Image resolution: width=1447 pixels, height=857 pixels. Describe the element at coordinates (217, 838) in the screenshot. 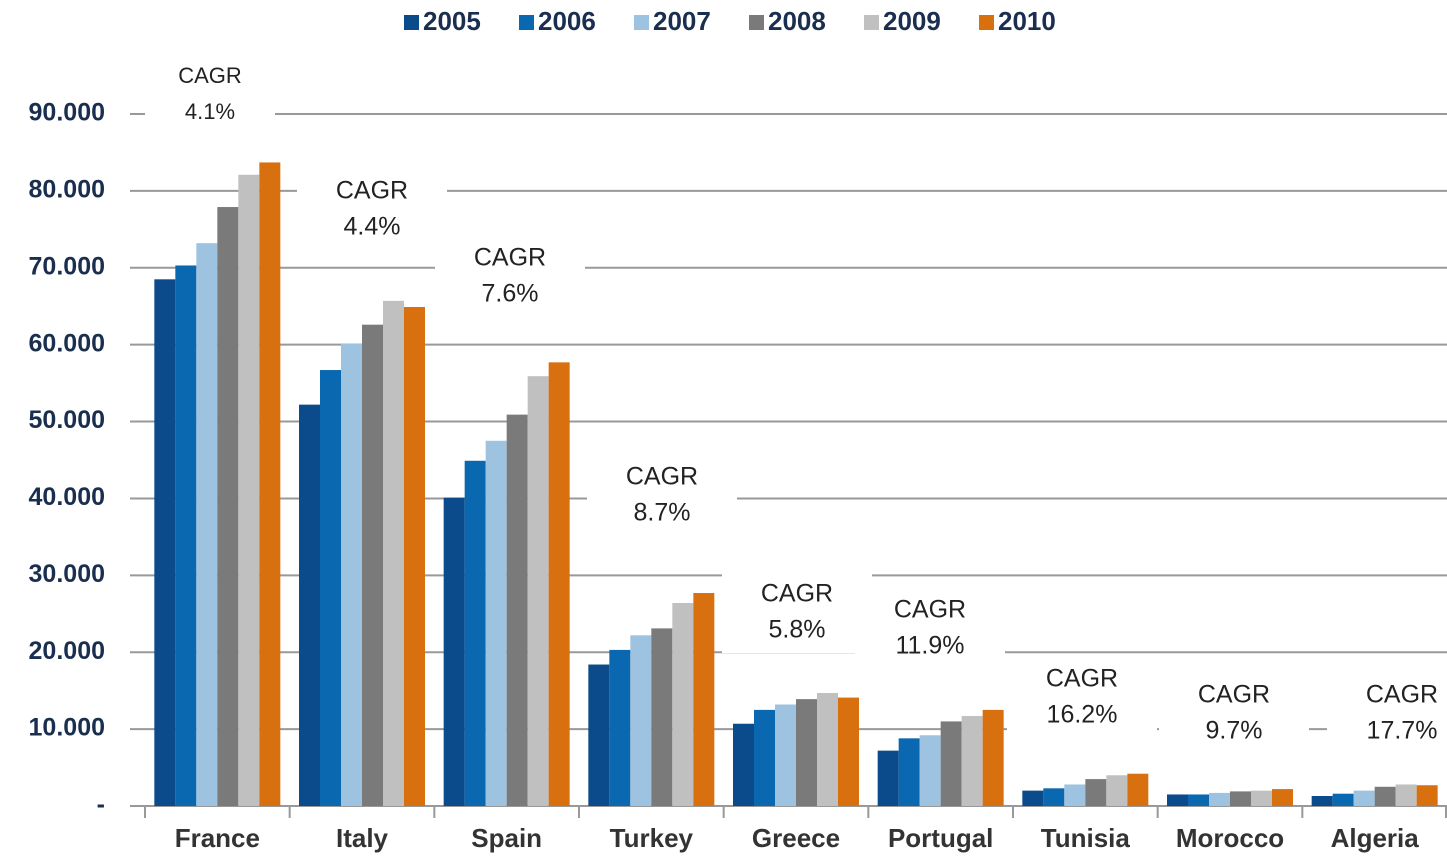

I see `x-tick-label: France` at that location.